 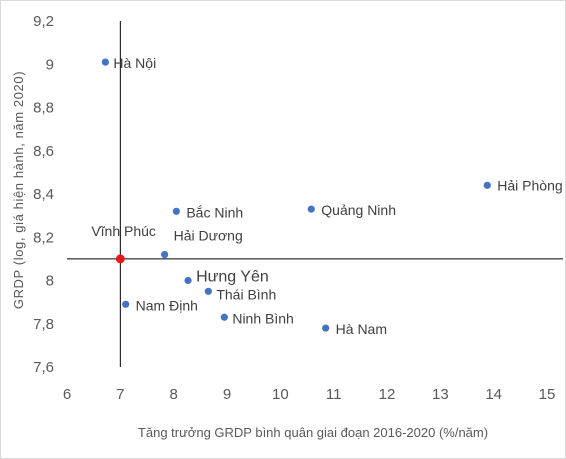 What do you see at coordinates (547, 394) in the screenshot?
I see `x-tick-label: 15` at bounding box center [547, 394].